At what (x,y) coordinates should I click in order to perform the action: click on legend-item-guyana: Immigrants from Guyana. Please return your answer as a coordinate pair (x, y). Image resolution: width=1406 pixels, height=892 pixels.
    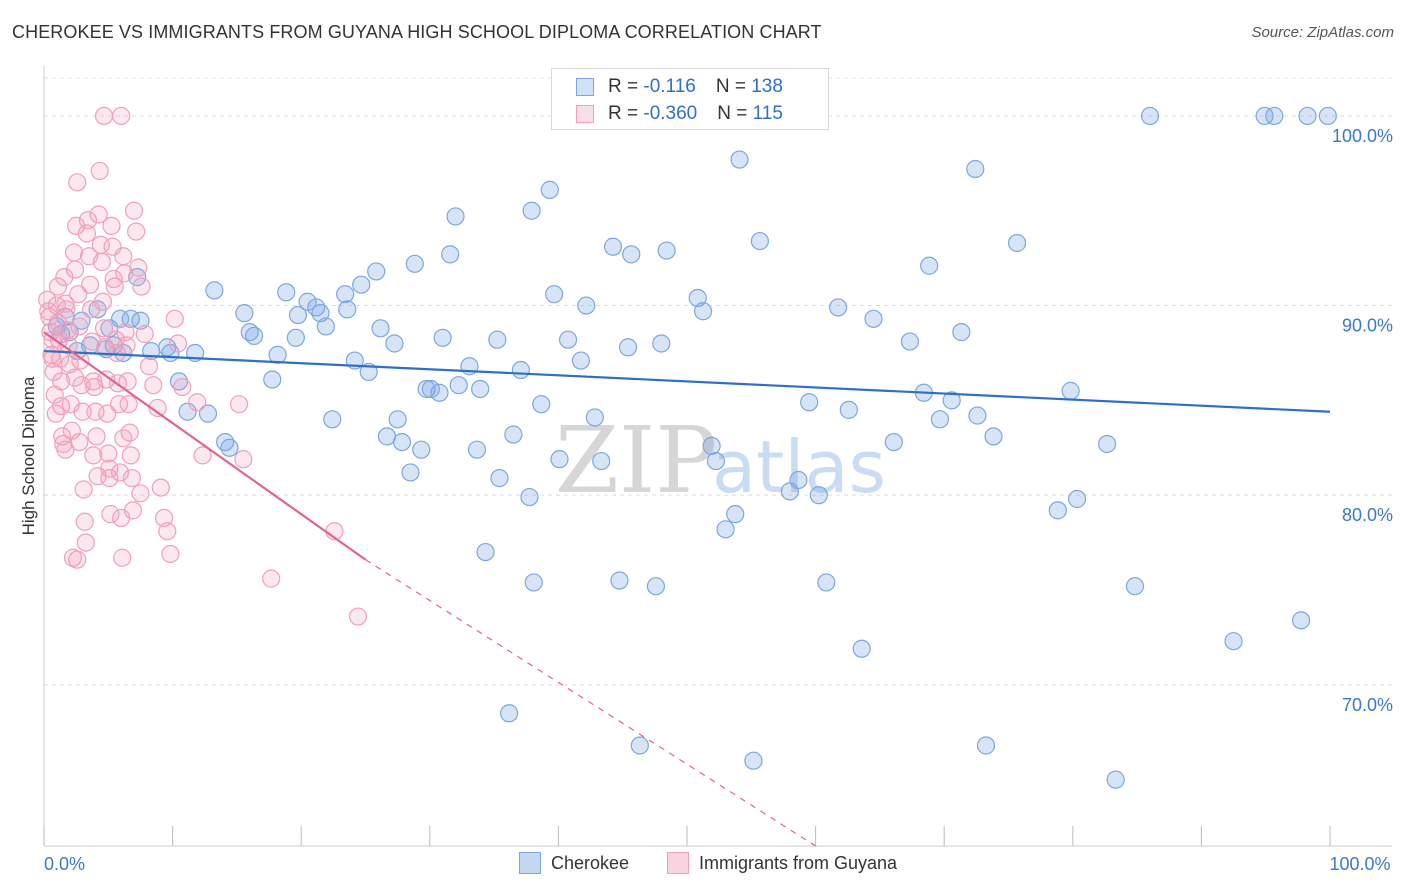
    Looking at the image, I should click on (782, 863).